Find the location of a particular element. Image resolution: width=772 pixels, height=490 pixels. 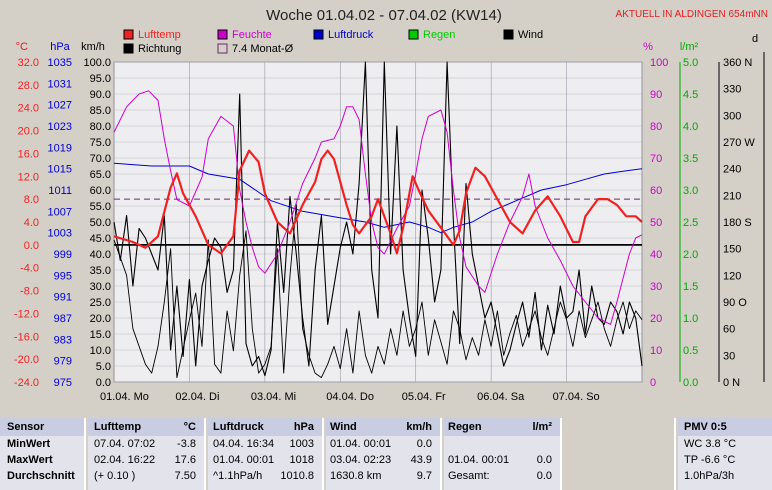

humidity-tick-label: 10 is located at coordinates (656, 351).